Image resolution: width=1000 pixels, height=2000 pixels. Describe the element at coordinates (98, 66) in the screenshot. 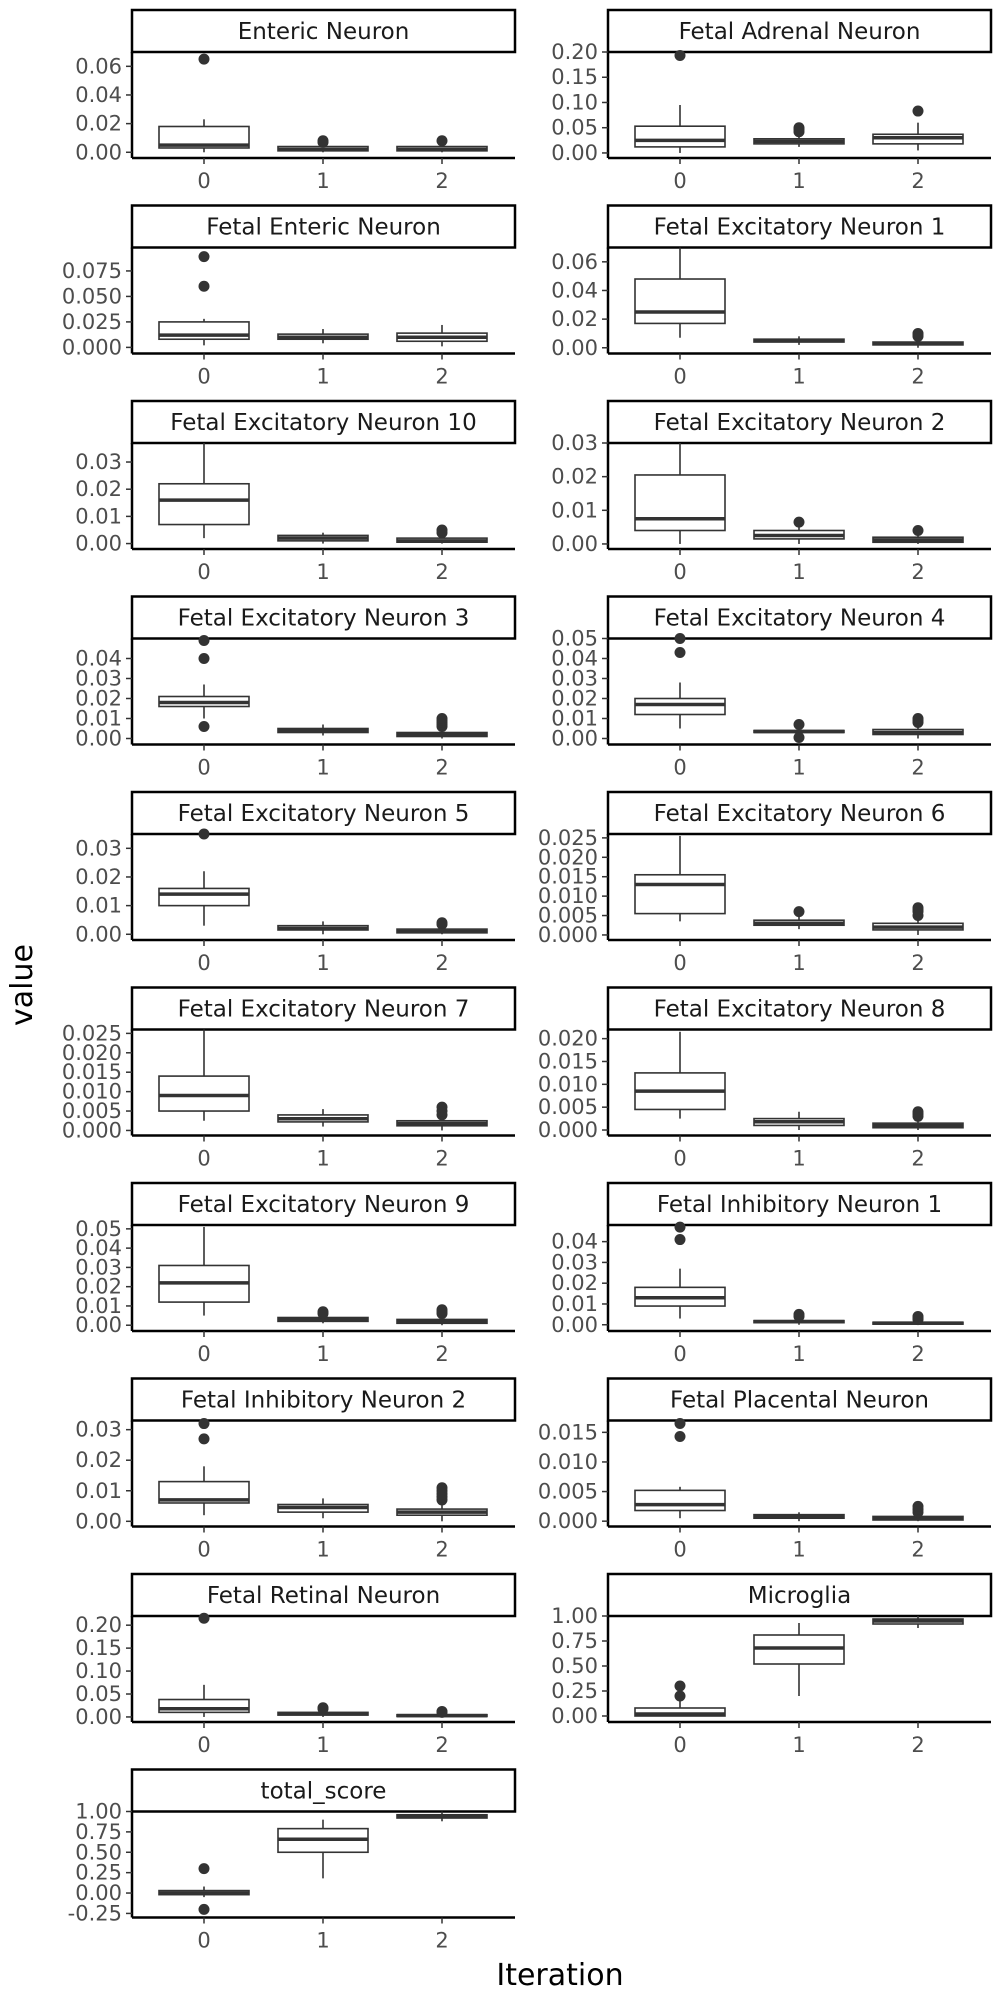

I see `y-tick-label: 0.06` at that location.